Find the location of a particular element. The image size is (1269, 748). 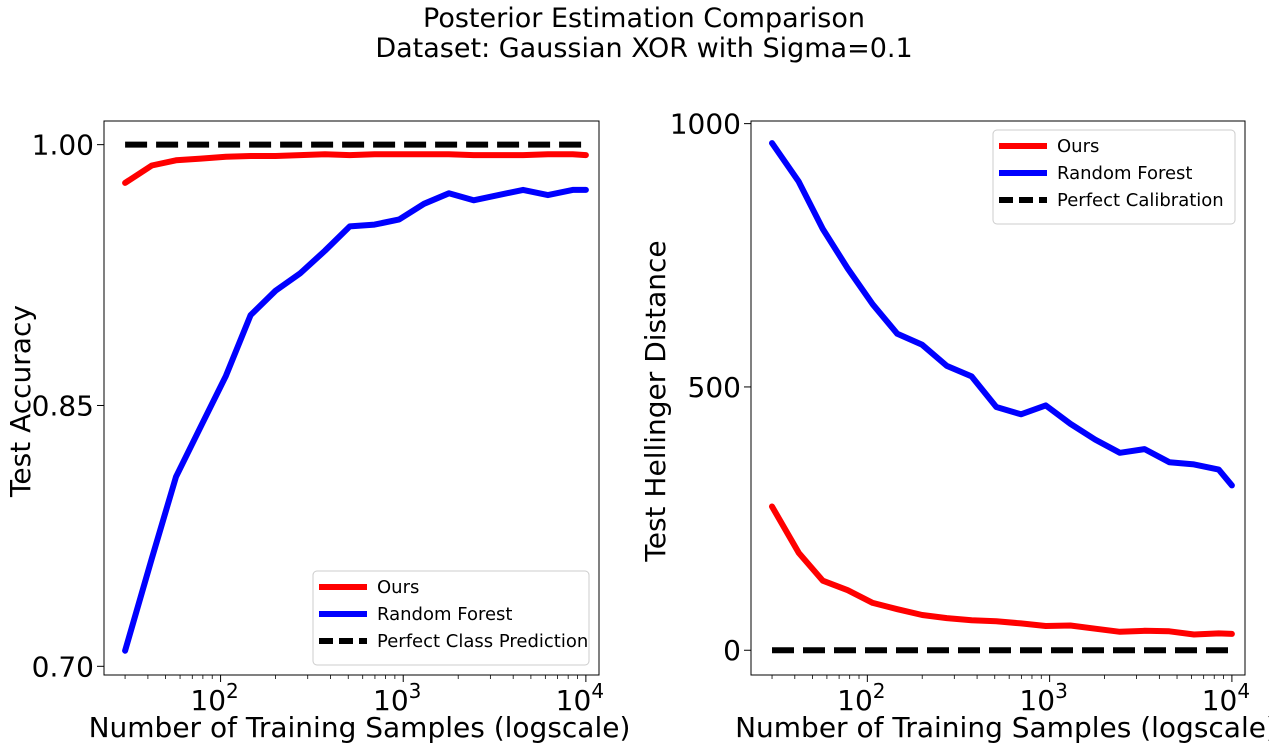

accuracy-legend-label: Ours is located at coordinates (398, 587).